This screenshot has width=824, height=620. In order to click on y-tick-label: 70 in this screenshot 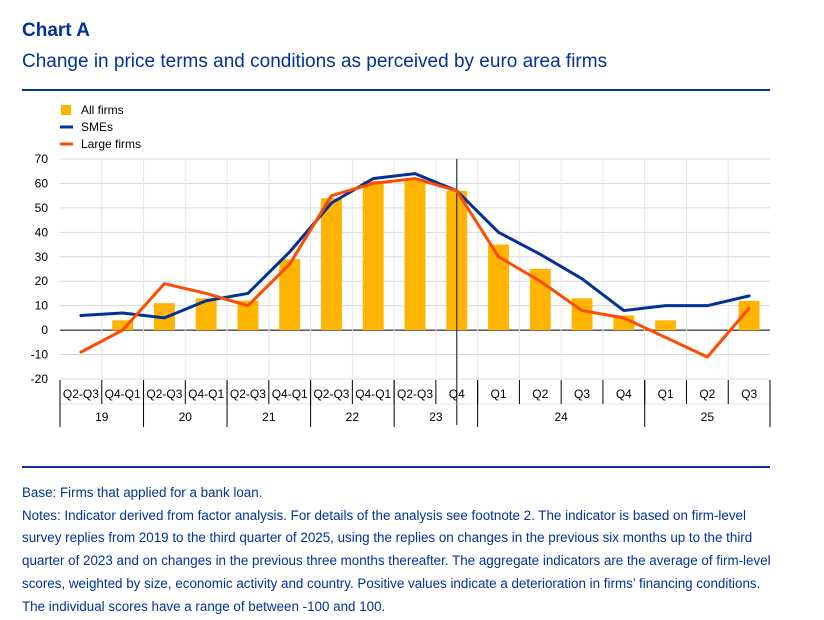, I will do `click(42, 159)`.